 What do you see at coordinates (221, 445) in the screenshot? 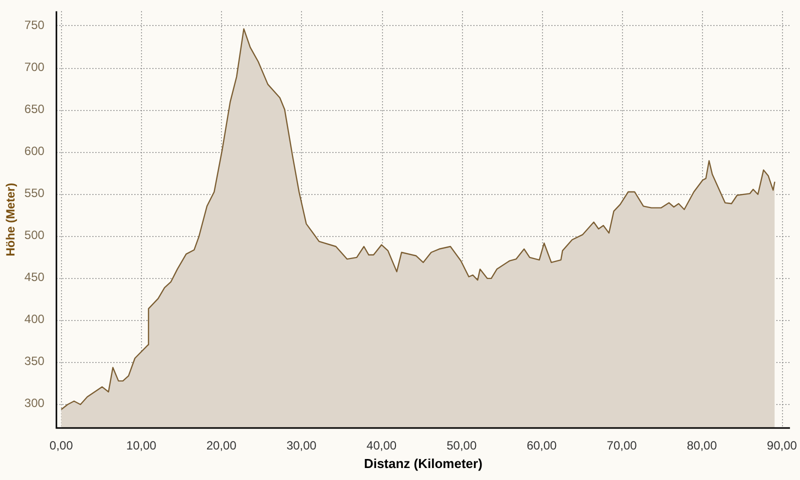
I see `x-tick-label: 20,00` at bounding box center [221, 445].